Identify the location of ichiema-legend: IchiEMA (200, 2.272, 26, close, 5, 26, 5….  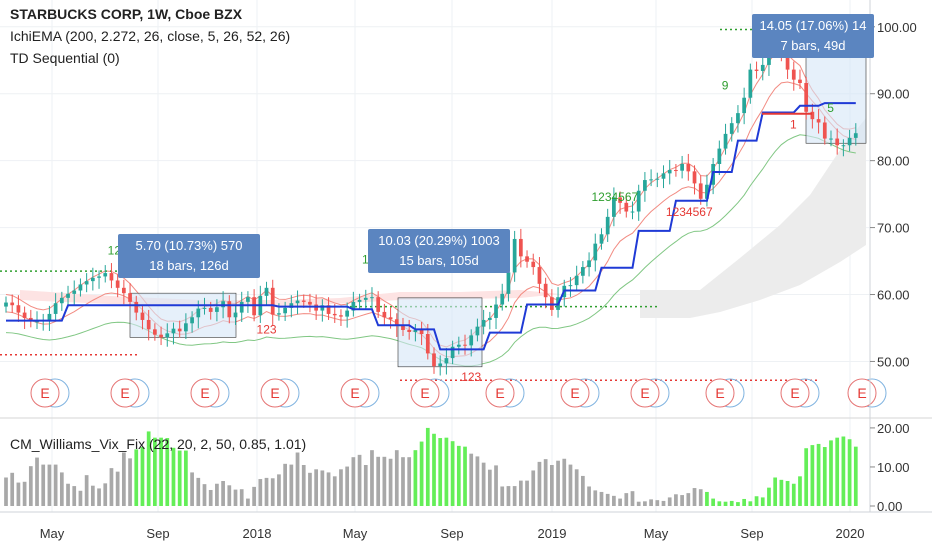
(150, 36).